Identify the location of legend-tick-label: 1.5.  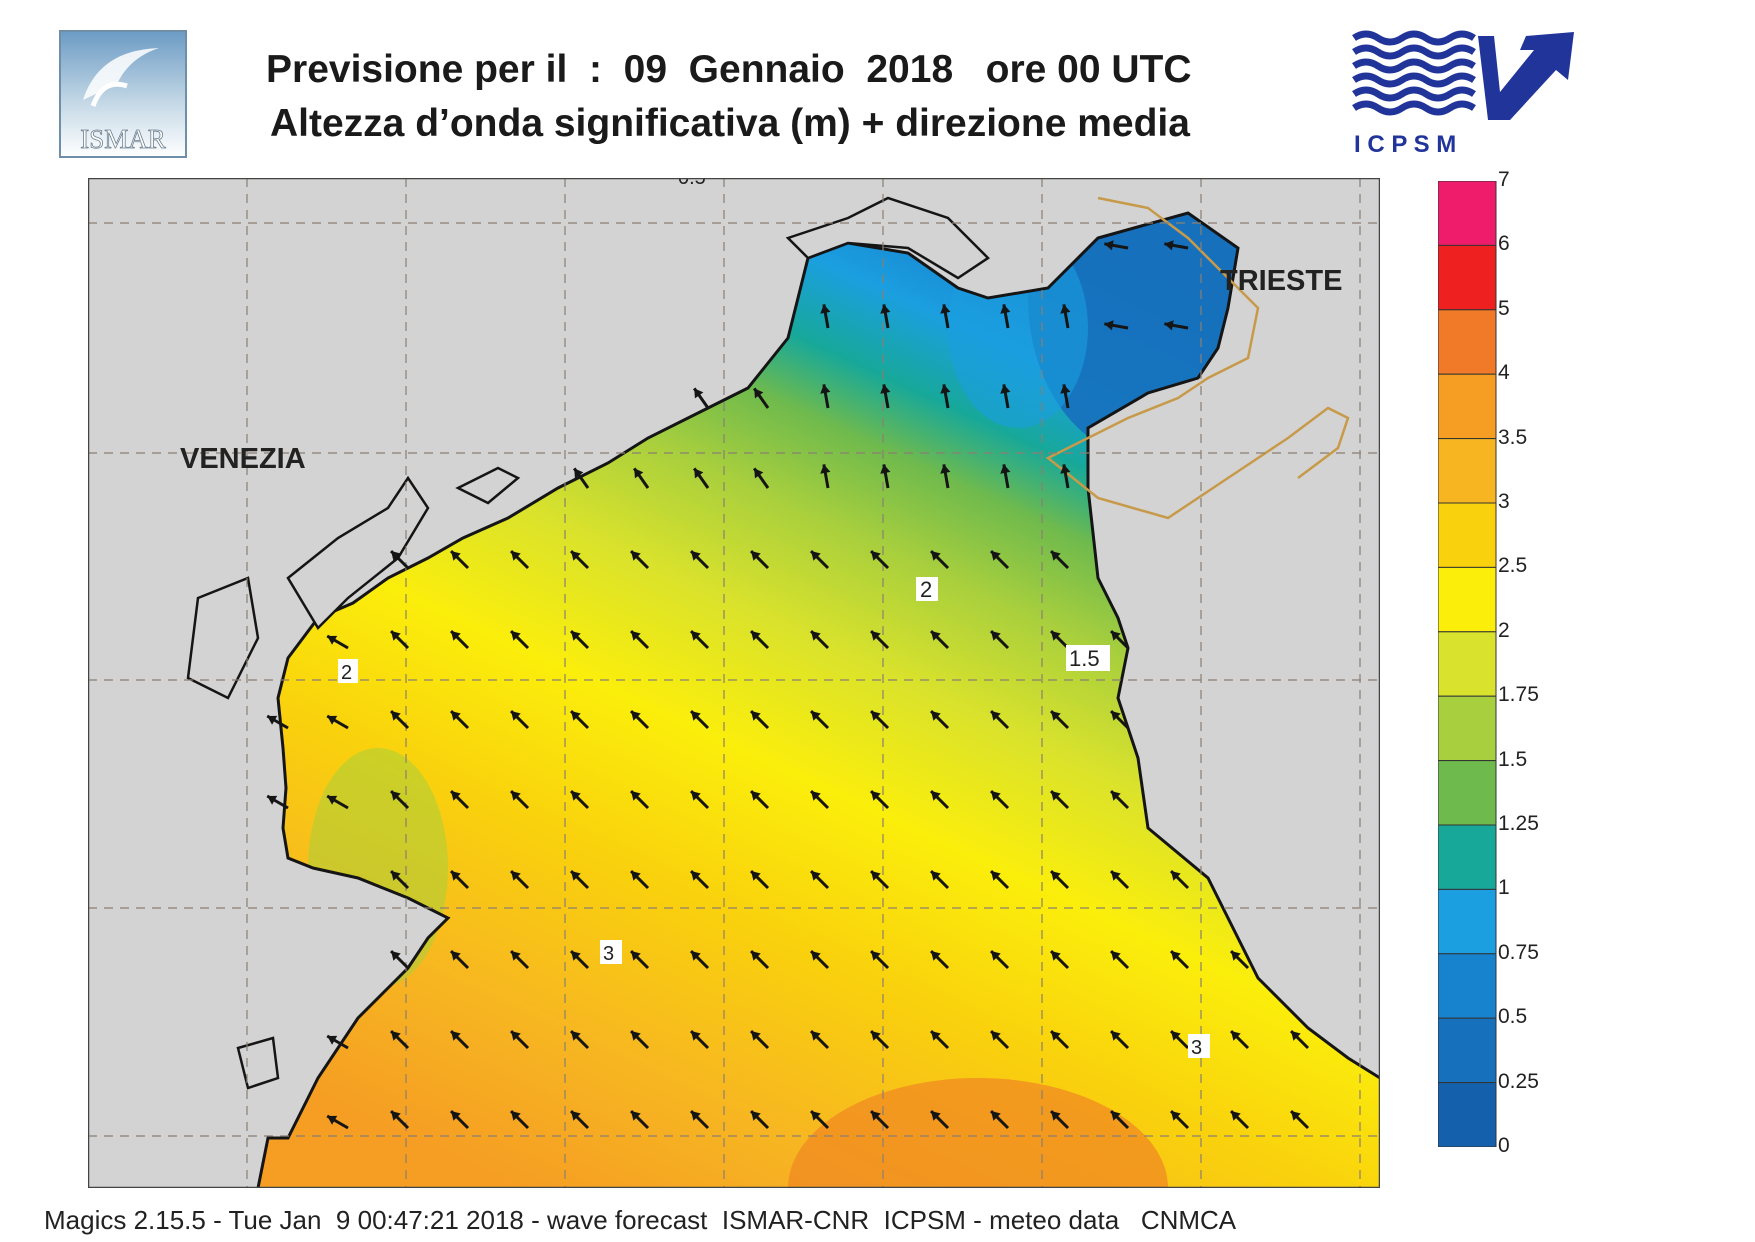
(1513, 759).